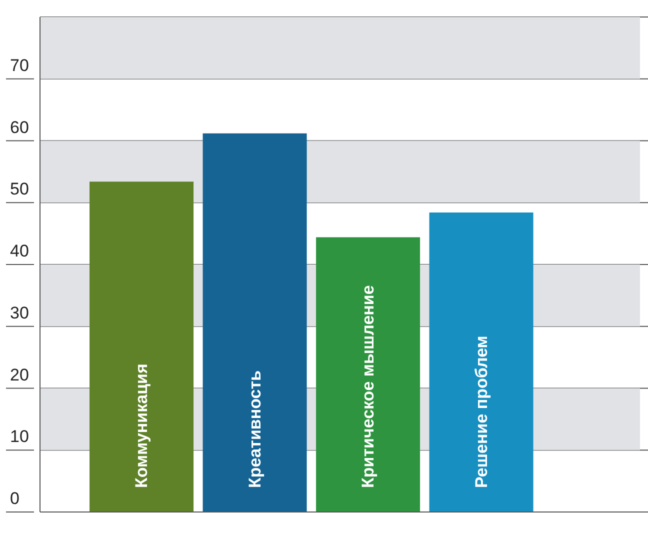 The height and width of the screenshot is (533, 648). I want to click on y-tick-label: 0, so click(15, 498).